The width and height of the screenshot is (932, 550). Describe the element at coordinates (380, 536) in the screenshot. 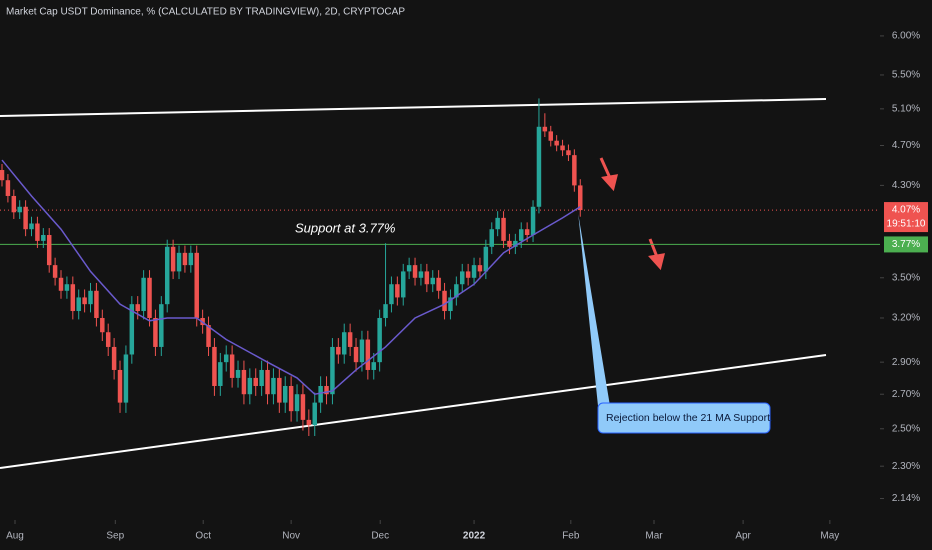

I see `x-tick-label: Dec` at that location.